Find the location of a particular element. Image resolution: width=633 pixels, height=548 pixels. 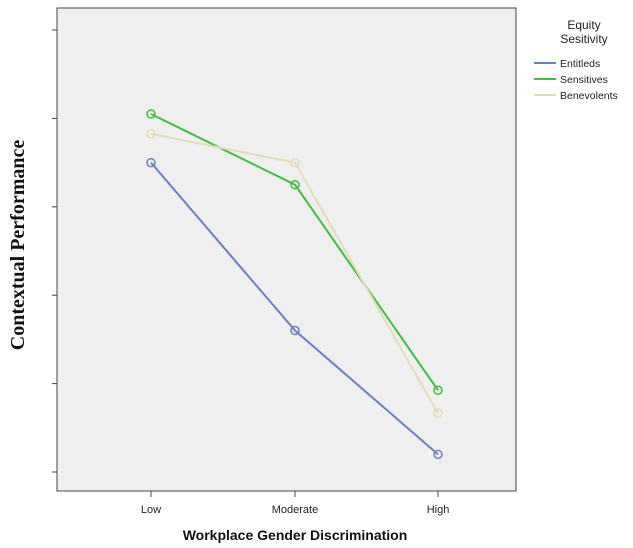

legend-items: Entitleds Sensitives Benevolents is located at coordinates (576, 80).